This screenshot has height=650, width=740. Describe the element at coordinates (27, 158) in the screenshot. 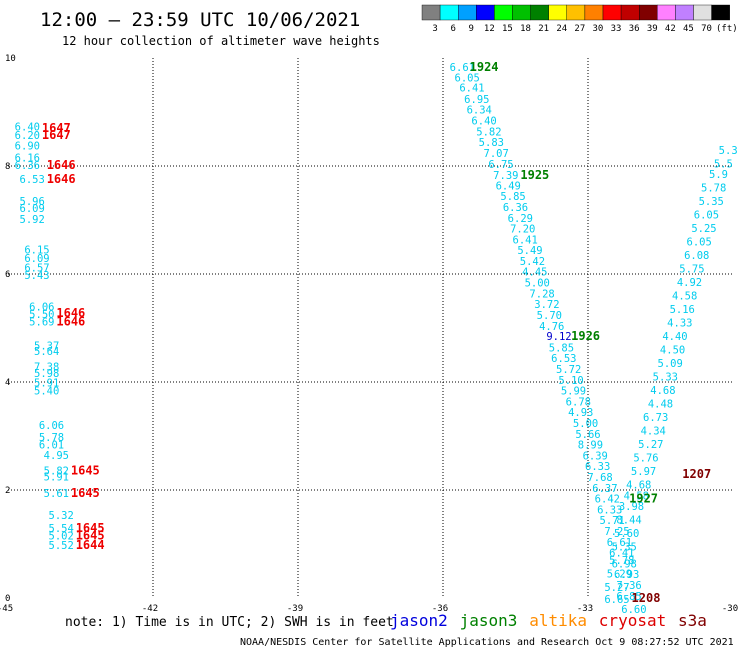

I see `wave-height-value: 6.16` at that location.